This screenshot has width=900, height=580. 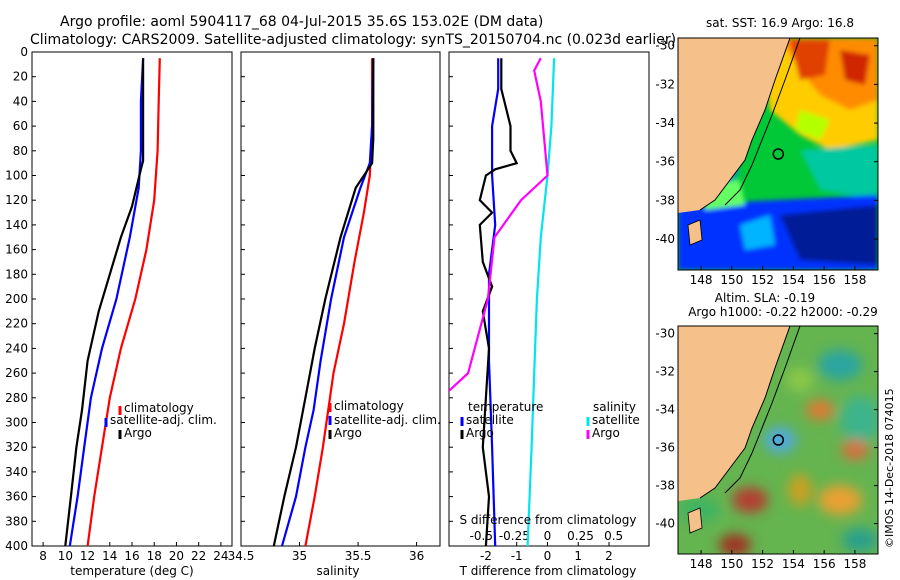 I want to click on sla-map-title-line2: Argo h1000: -0.22 h2000: -0.29, so click(x=783, y=312).